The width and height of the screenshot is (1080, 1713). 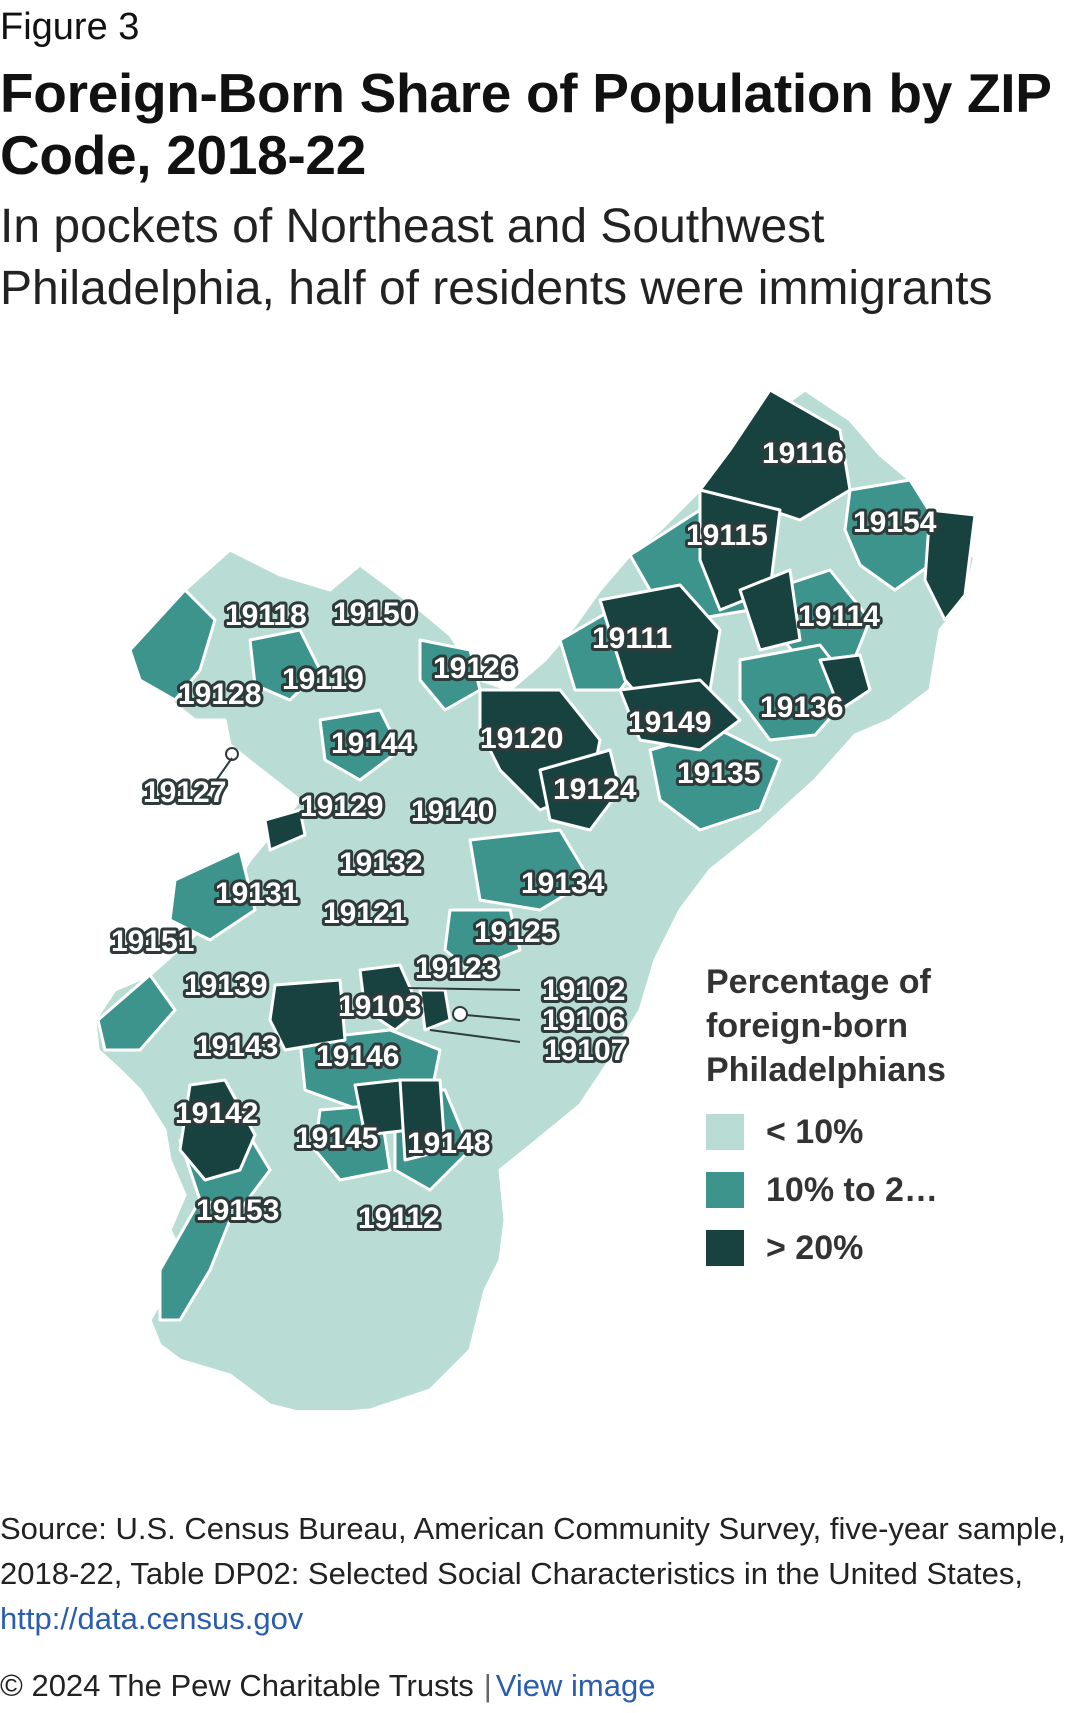 What do you see at coordinates (583, 990) in the screenshot?
I see `zip-label-19102: 19102` at bounding box center [583, 990].